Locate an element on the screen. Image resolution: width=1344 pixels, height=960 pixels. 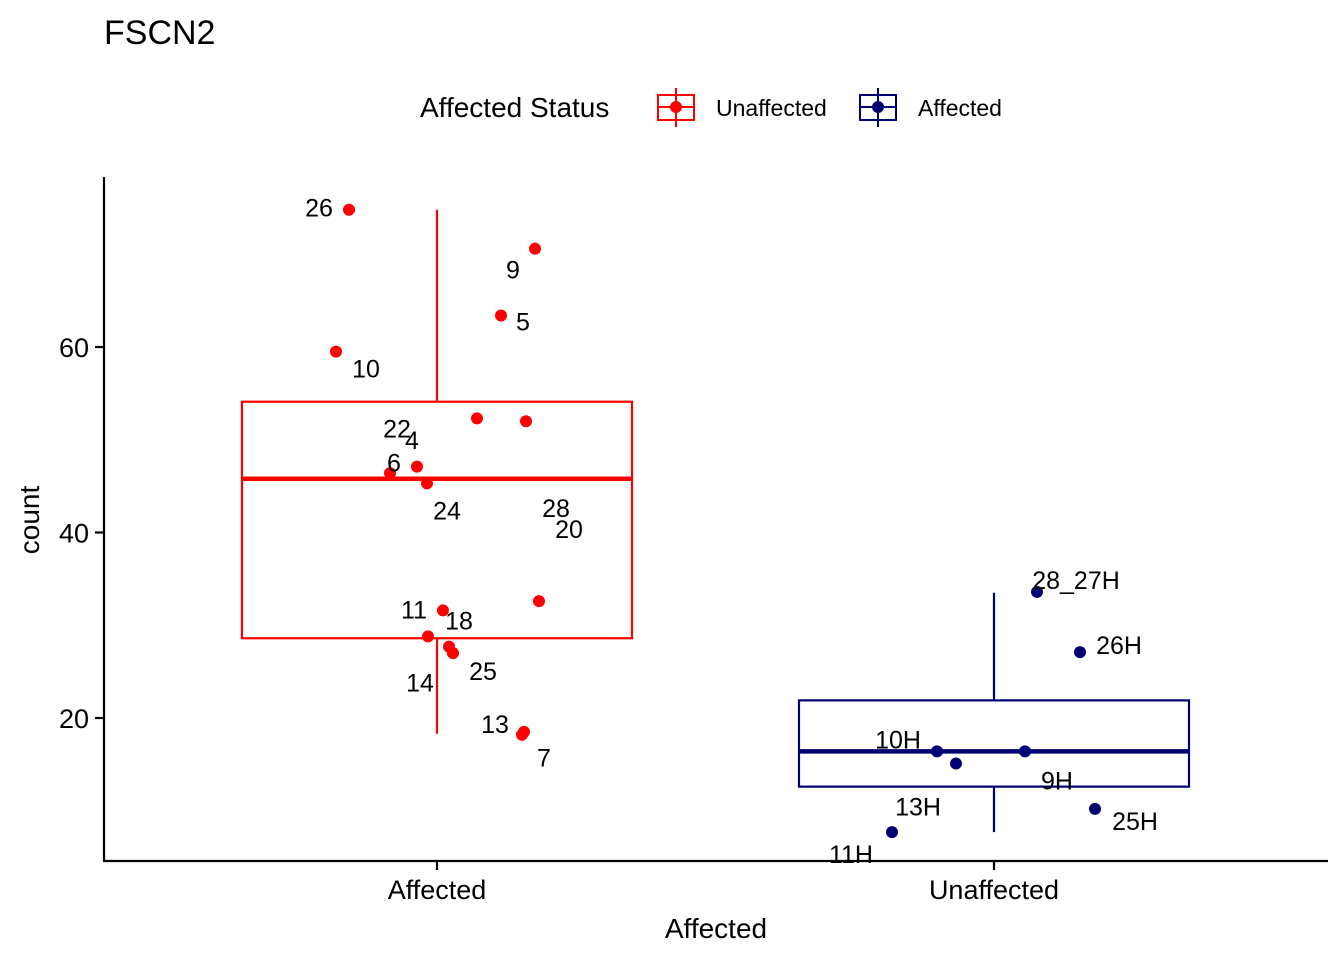
point-label: 11 is located at coordinates (414, 610).